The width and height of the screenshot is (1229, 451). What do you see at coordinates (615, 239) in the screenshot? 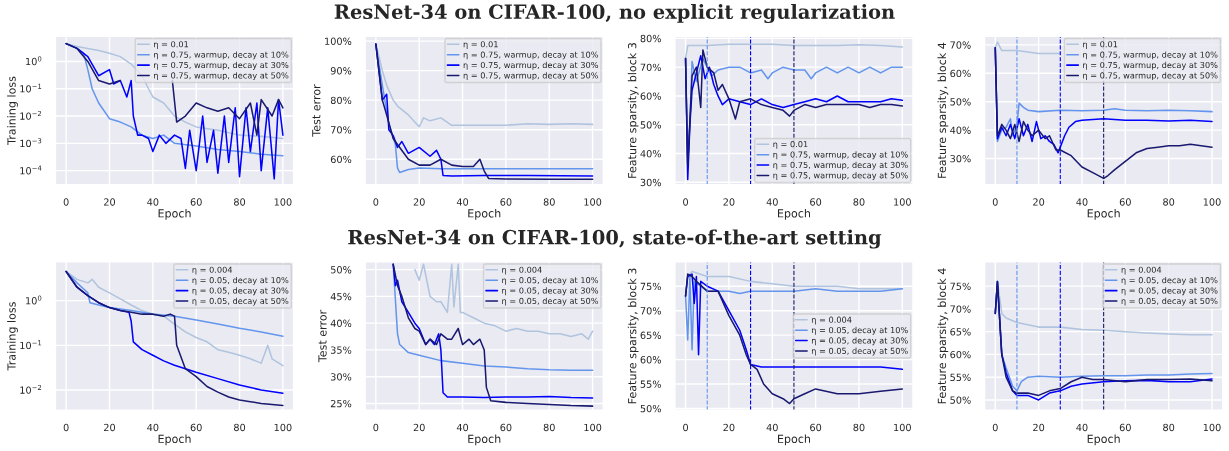
I see `text: ResNet-34 on CIFAR-100, state-of-the-art setting` at bounding box center [615, 239].